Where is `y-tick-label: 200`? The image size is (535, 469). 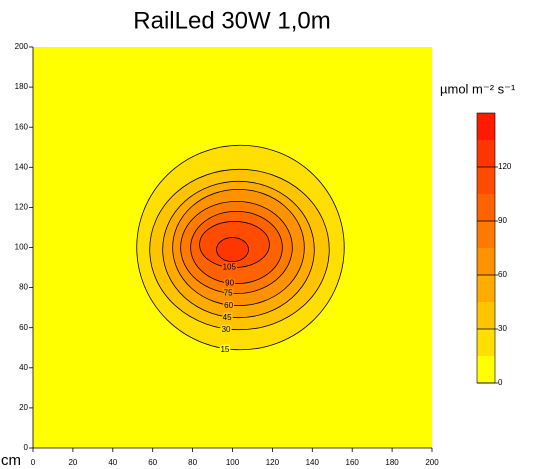 y-tick-label: 200 is located at coordinates (22, 46).